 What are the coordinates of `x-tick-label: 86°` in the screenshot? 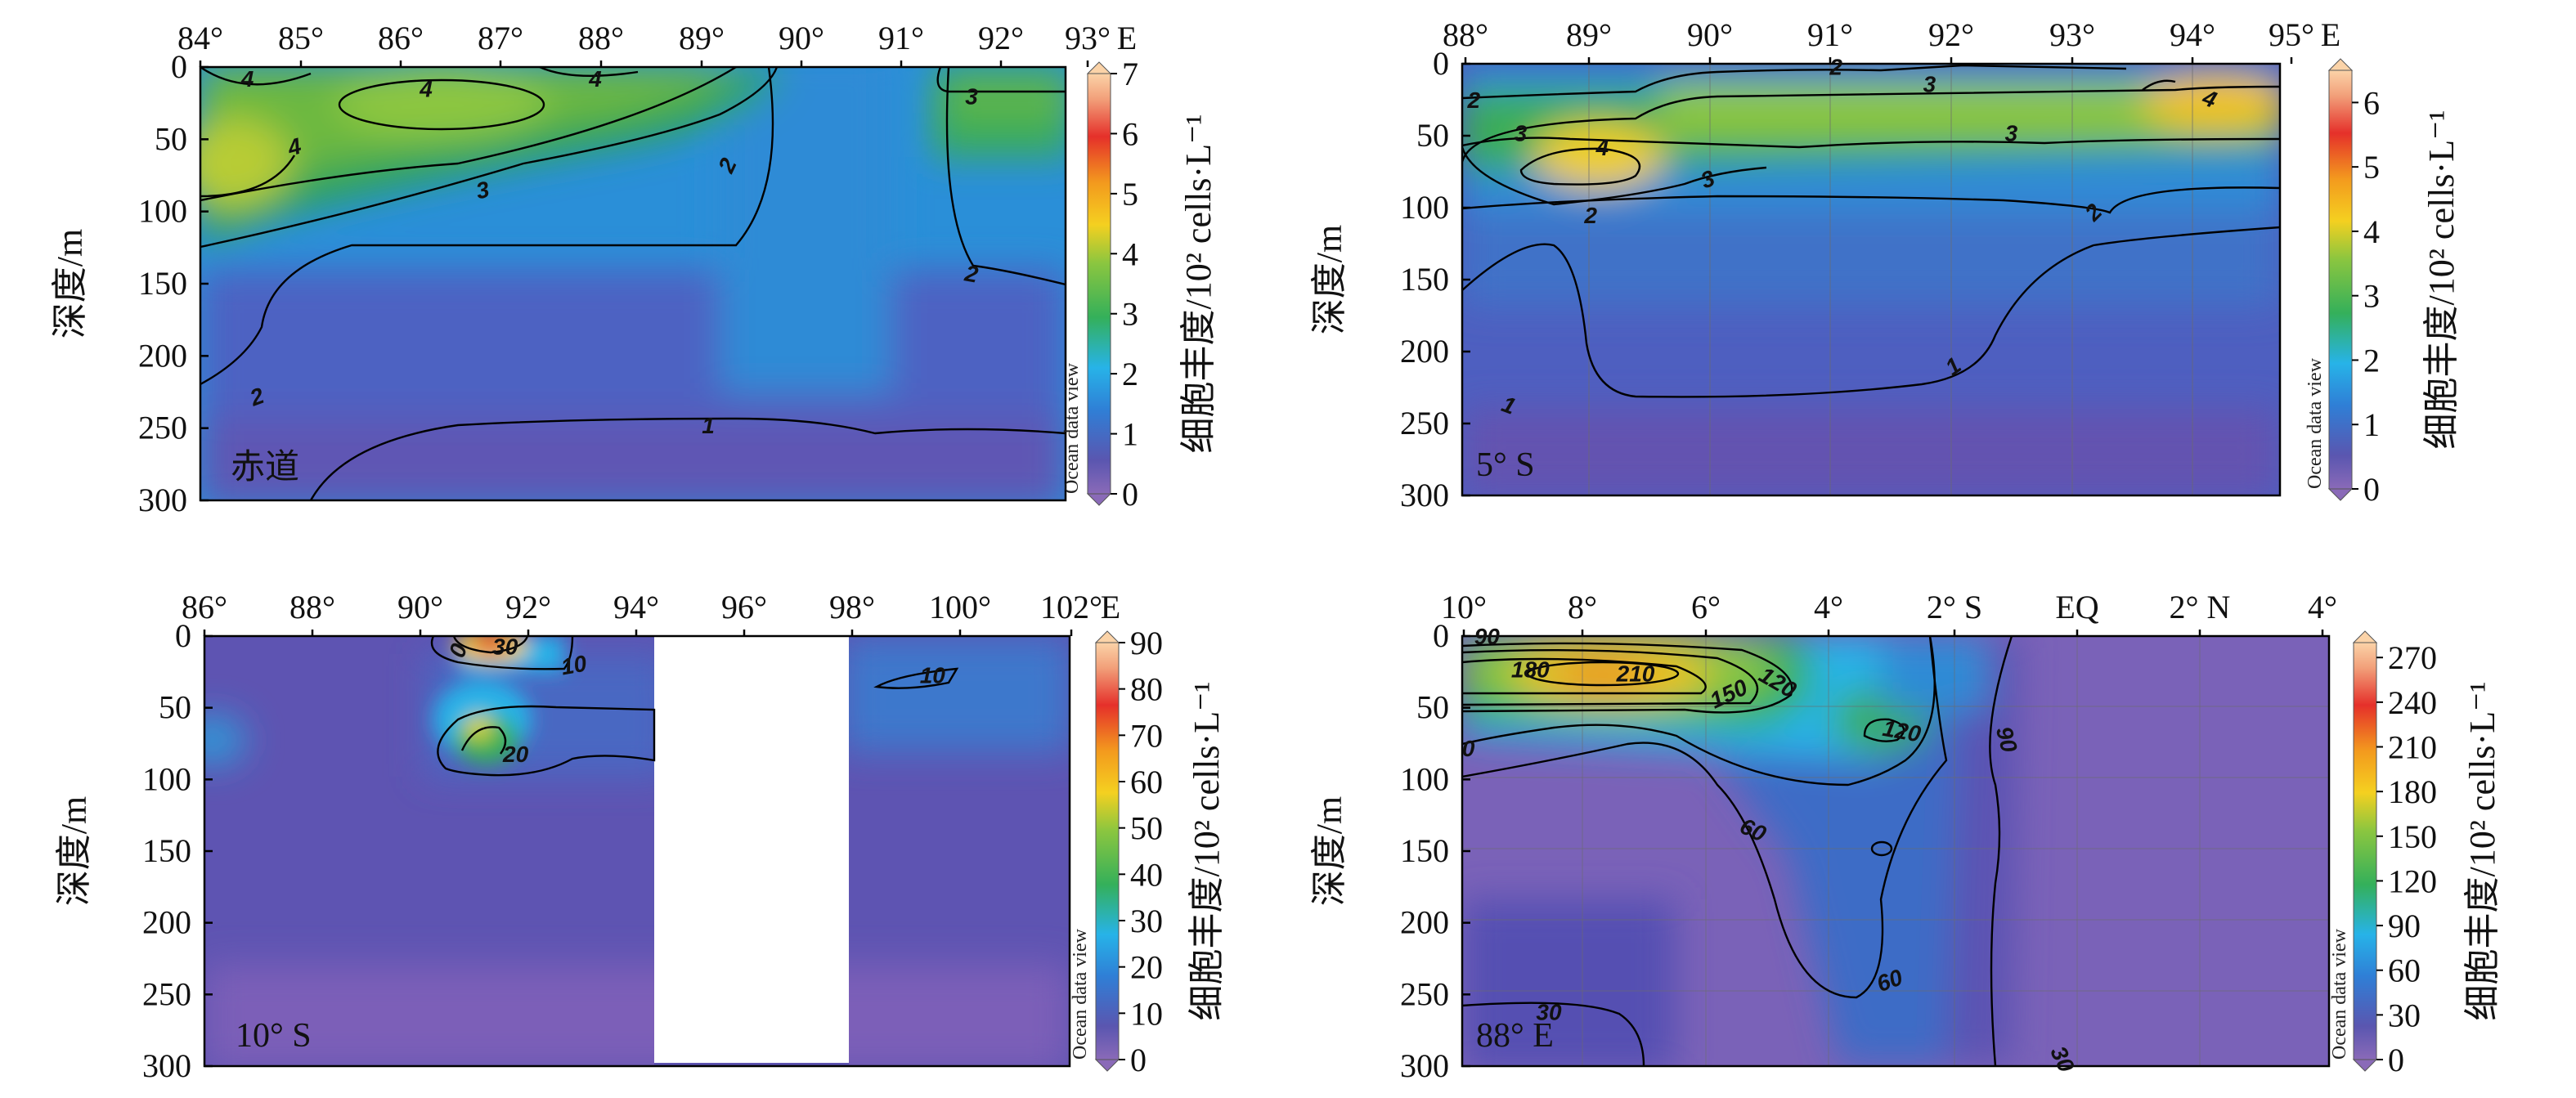 It's located at (401, 38).